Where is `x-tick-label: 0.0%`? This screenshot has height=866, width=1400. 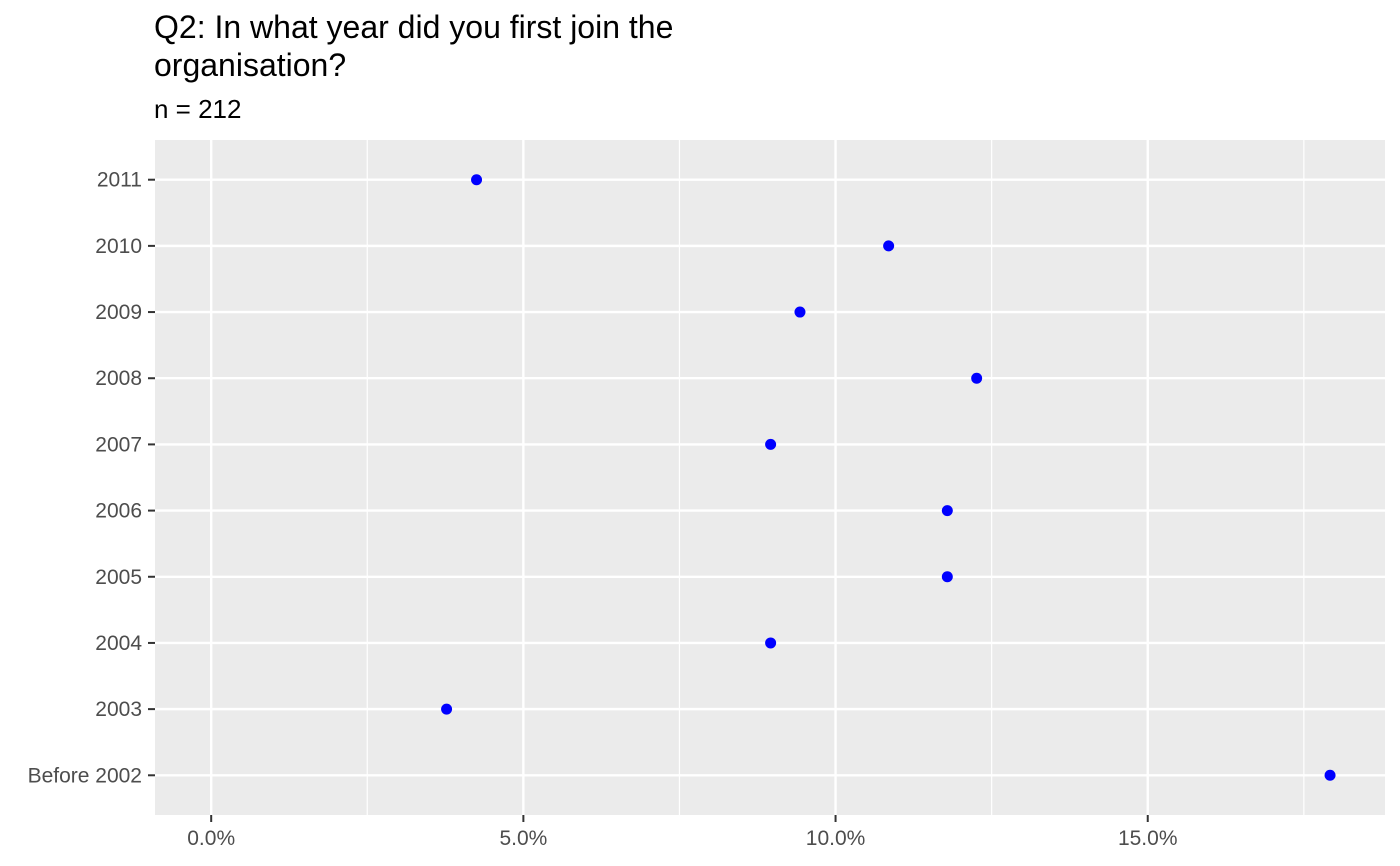
x-tick-label: 0.0% is located at coordinates (211, 838).